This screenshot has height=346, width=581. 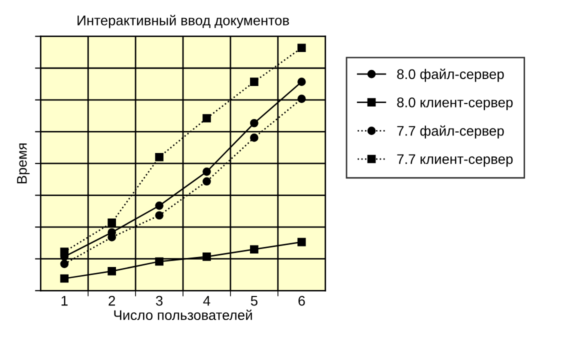 What do you see at coordinates (183, 315) in the screenshot?
I see `x-axis-title: Число пользователей` at bounding box center [183, 315].